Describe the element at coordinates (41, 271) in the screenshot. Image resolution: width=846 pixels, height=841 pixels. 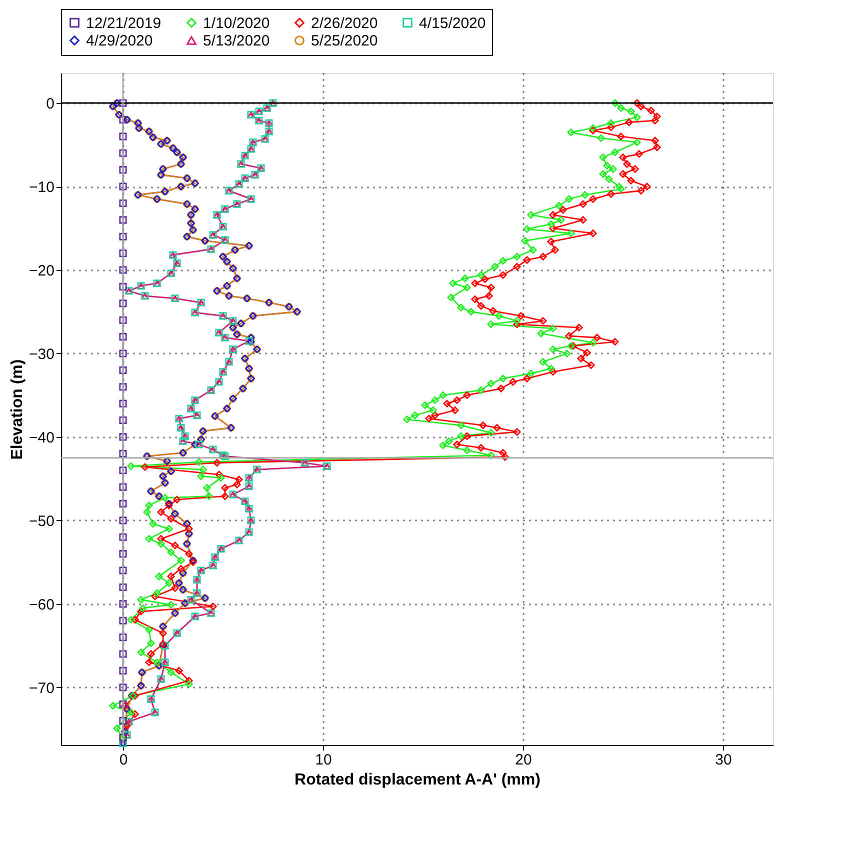
I see `y-tick-label: −20` at that location.